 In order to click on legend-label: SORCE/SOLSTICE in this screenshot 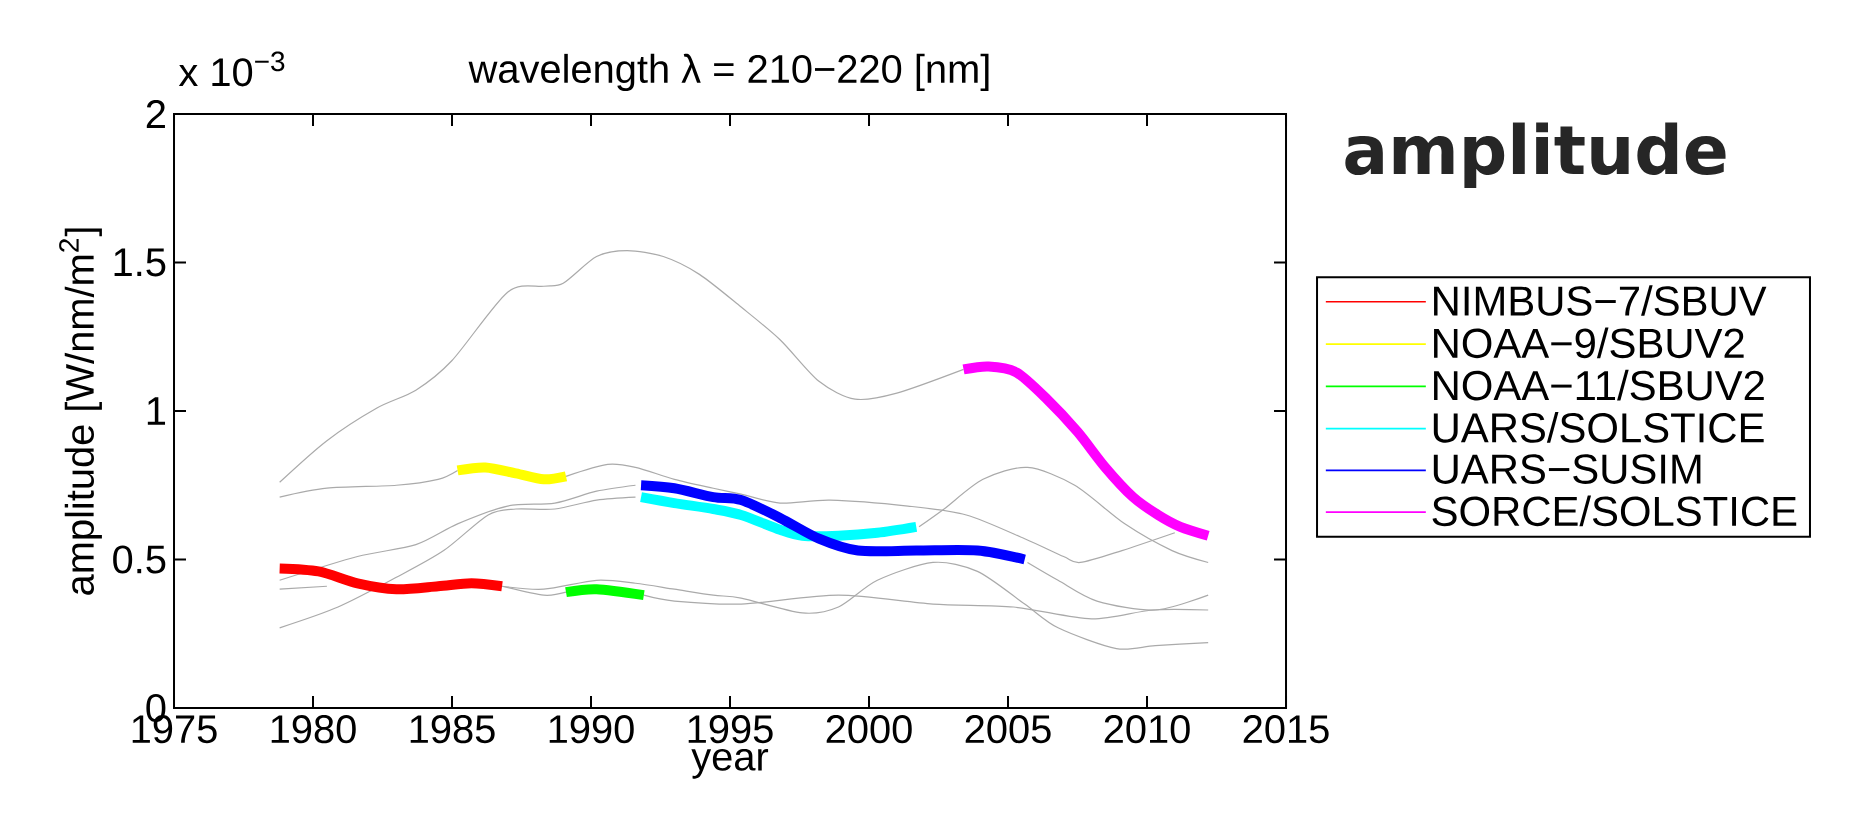, I will do `click(1614, 511)`.